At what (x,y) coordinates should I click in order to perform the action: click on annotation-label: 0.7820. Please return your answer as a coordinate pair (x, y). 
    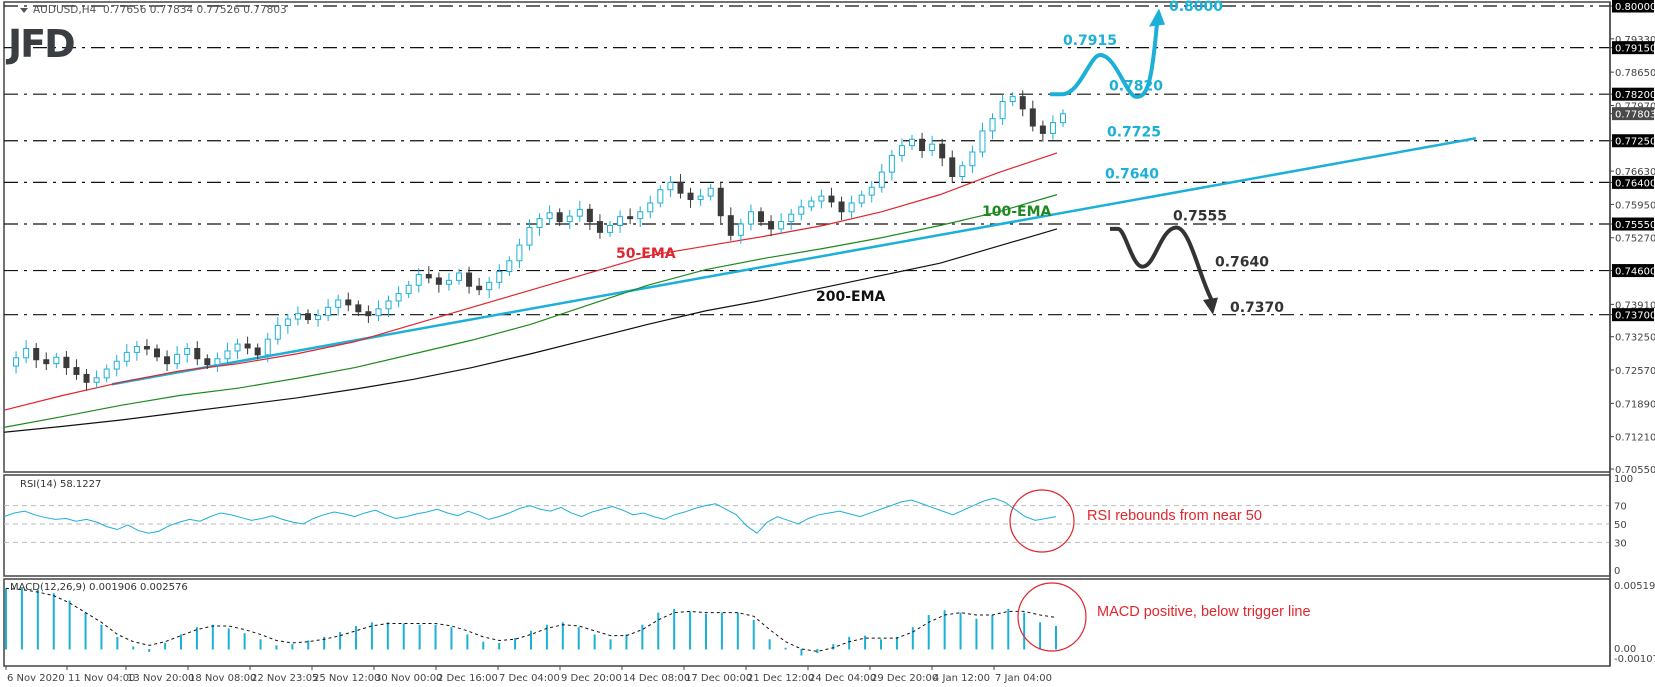
    Looking at the image, I should click on (1136, 86).